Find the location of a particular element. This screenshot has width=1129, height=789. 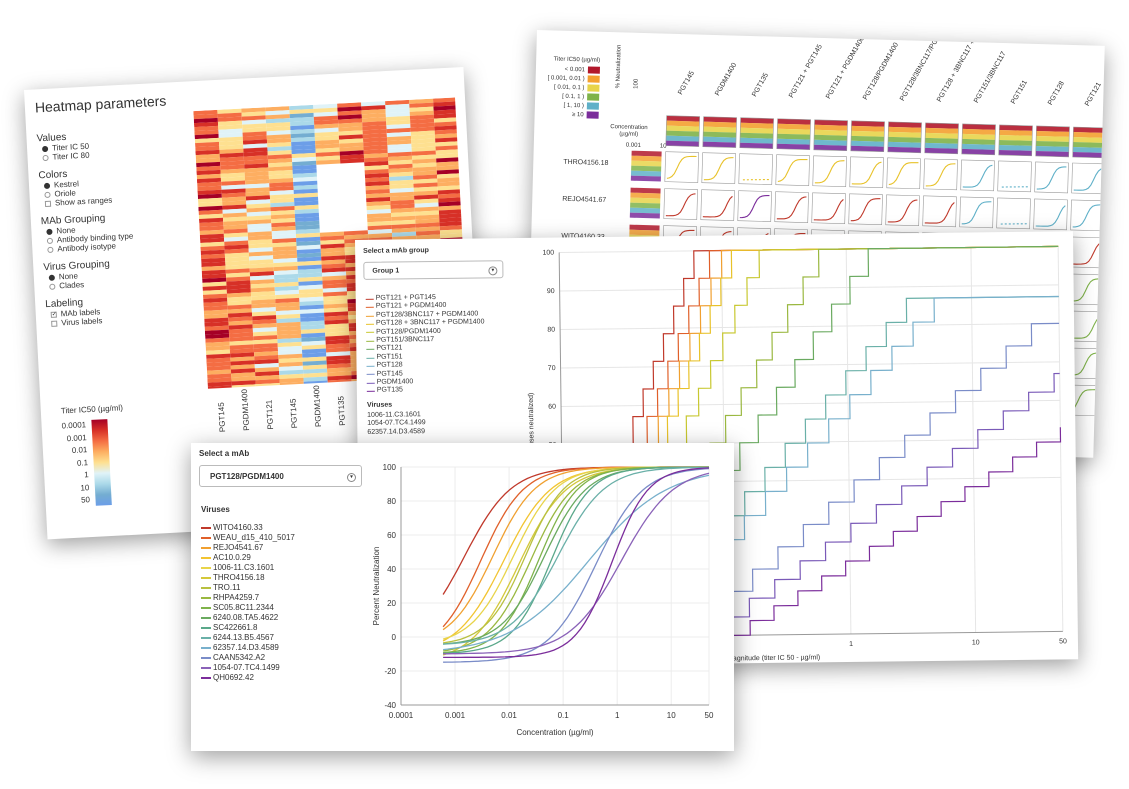

group-legend-item: PGT135 is located at coordinates (426, 391).